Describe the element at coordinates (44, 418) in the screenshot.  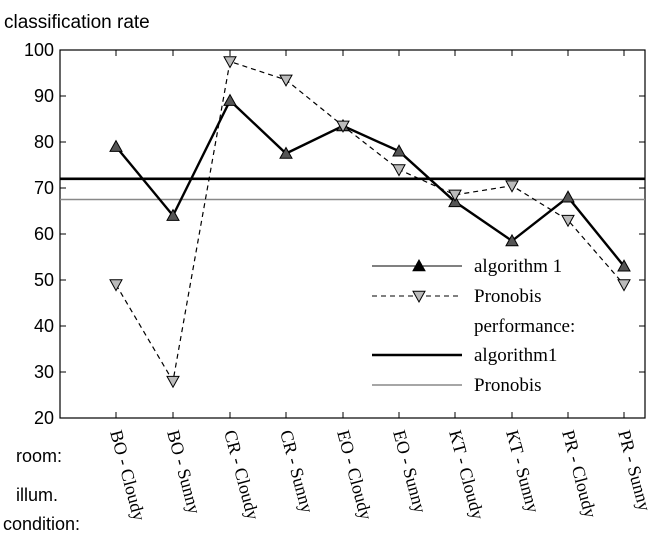
I see `y-tick-label: 20` at that location.